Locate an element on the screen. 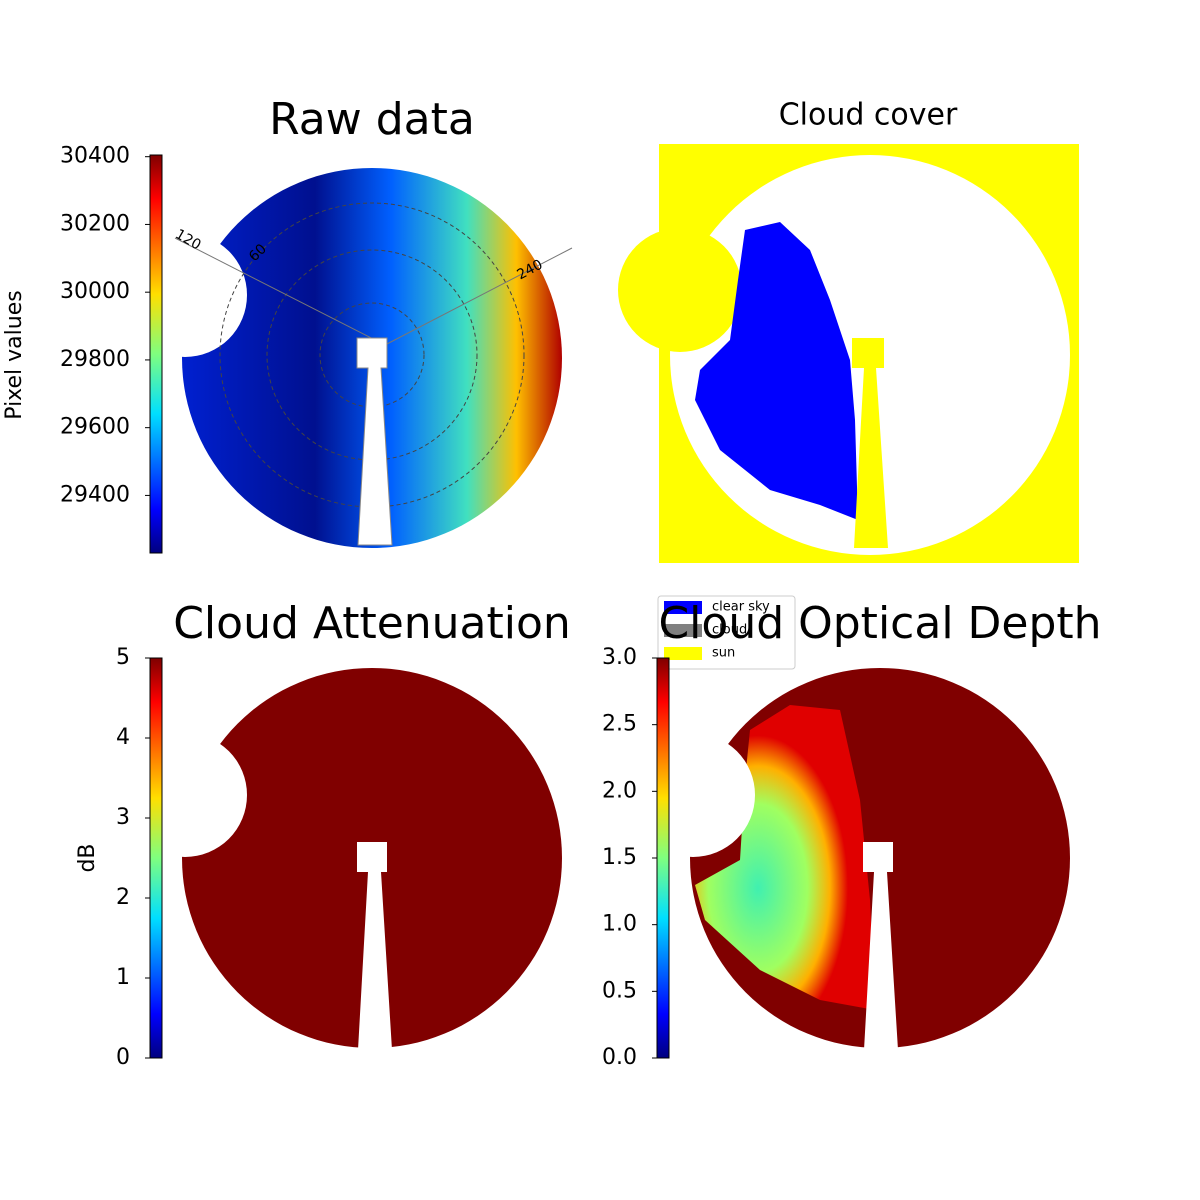  tick-label: 0.0 is located at coordinates (619, 1057).